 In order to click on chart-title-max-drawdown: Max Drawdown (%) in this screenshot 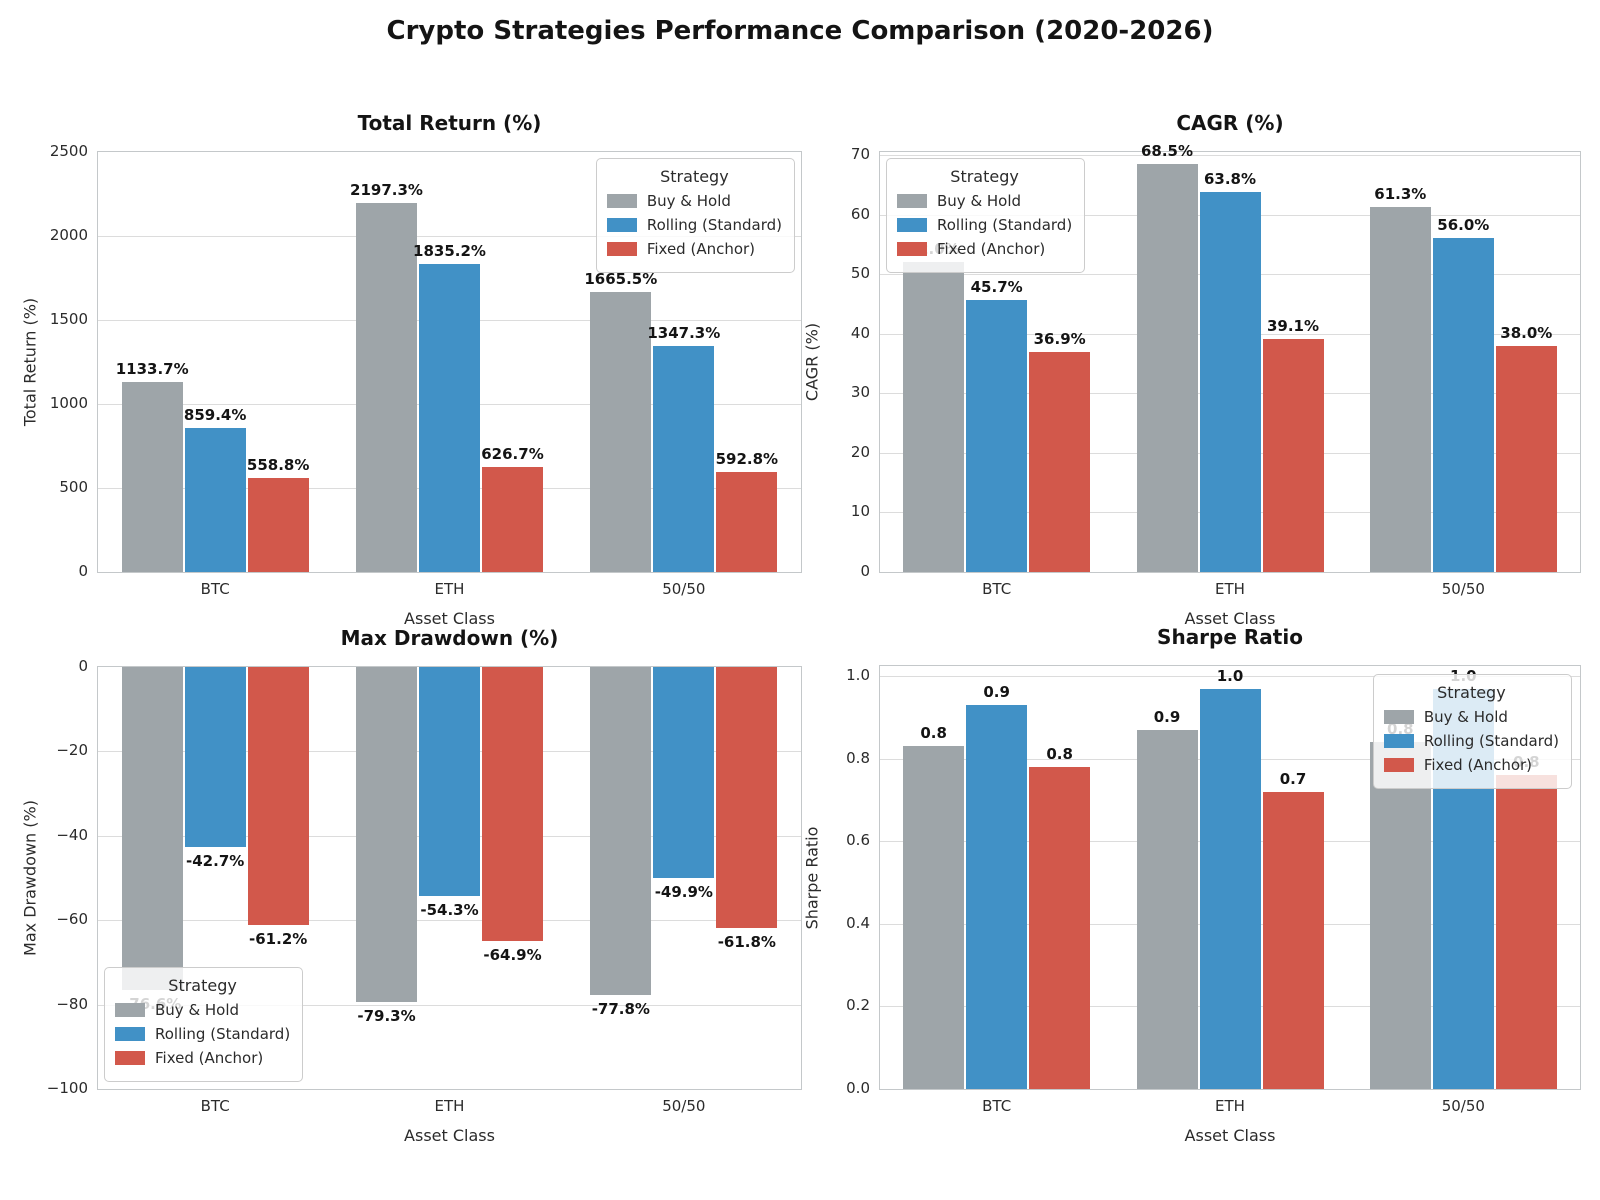, I will do `click(449, 638)`.